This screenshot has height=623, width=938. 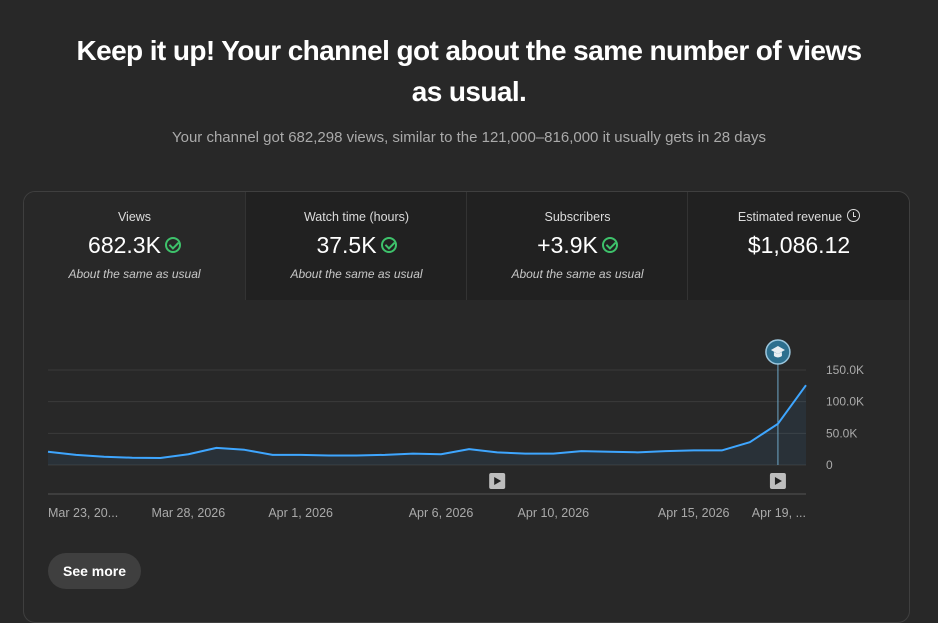 What do you see at coordinates (777, 350) in the screenshot?
I see `graduation-cap-icon` at bounding box center [777, 350].